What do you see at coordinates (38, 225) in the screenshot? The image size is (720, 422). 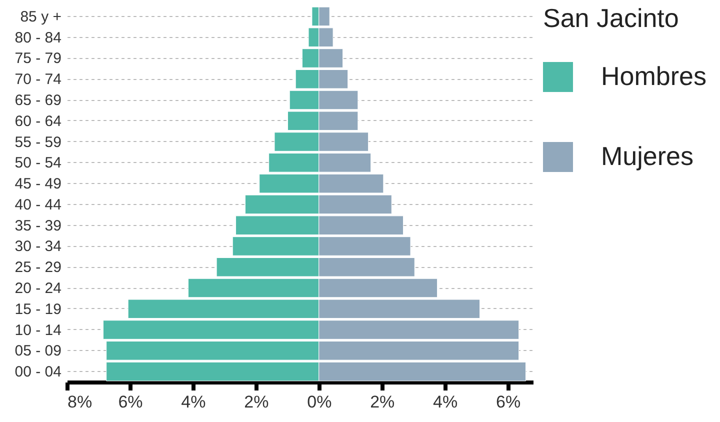 I see `y-tick-label: 35 - 39` at bounding box center [38, 225].